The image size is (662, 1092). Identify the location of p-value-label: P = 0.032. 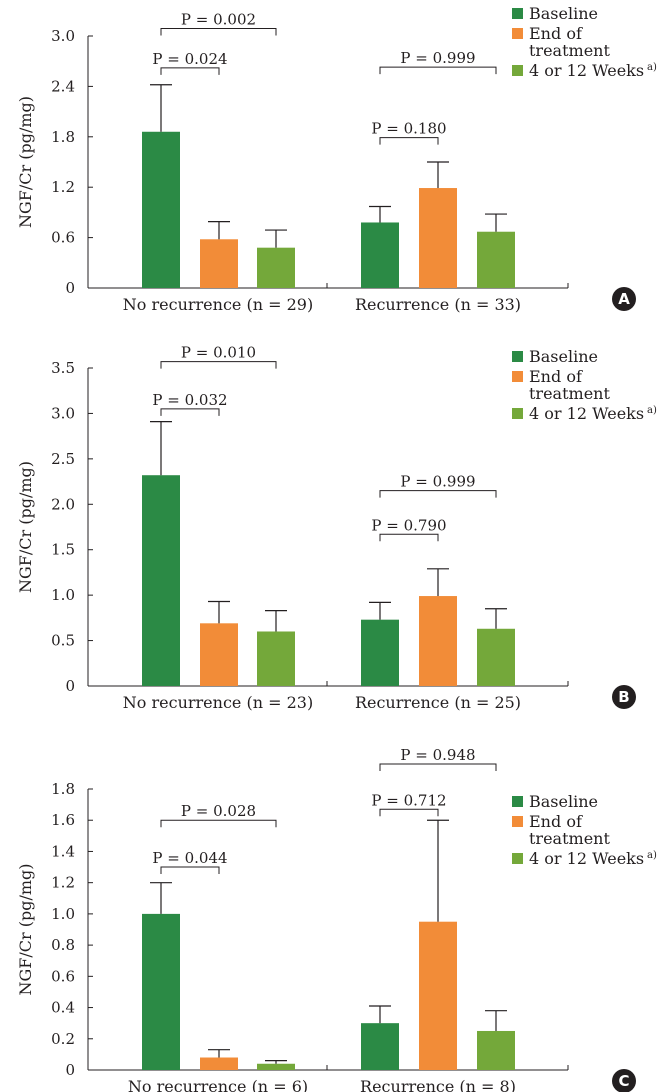
(189, 400).